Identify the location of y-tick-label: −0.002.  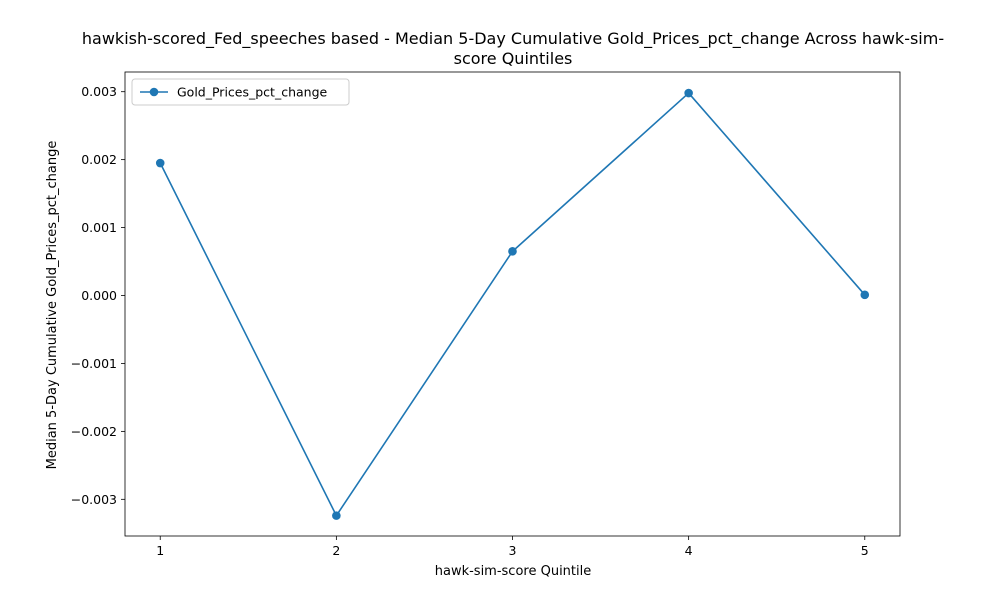
(94, 431).